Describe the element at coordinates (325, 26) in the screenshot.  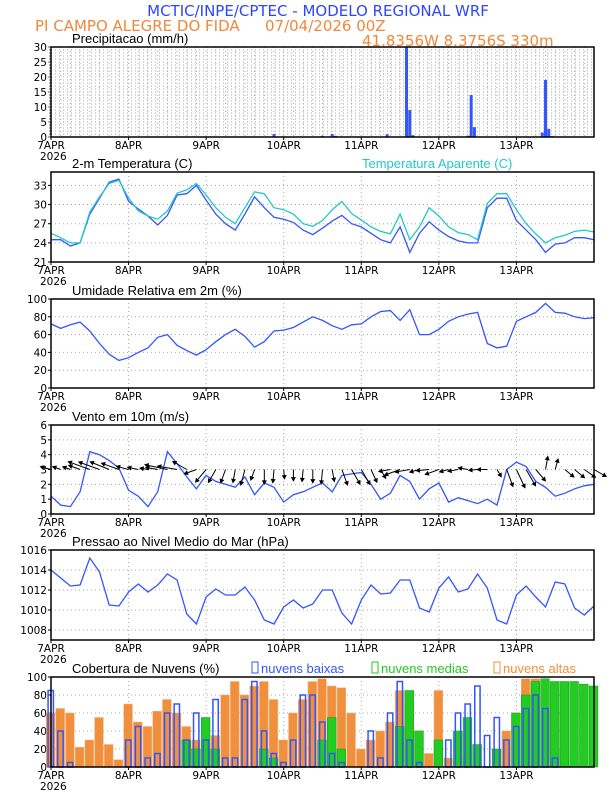
I see `run-time: 07/04/2026 00Z` at that location.